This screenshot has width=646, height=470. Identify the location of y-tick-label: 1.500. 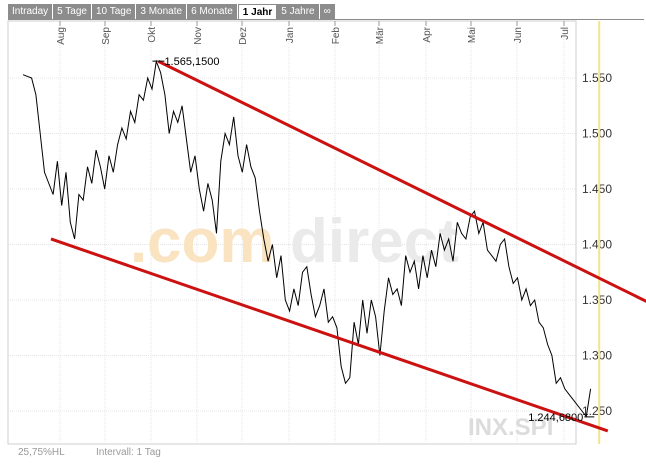
(597, 134).